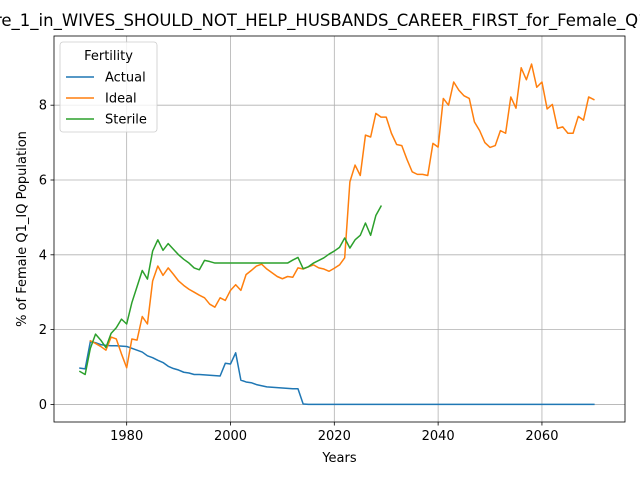  Describe the element at coordinates (541, 436) in the screenshot. I see `x-tick-label: 2060` at that location.